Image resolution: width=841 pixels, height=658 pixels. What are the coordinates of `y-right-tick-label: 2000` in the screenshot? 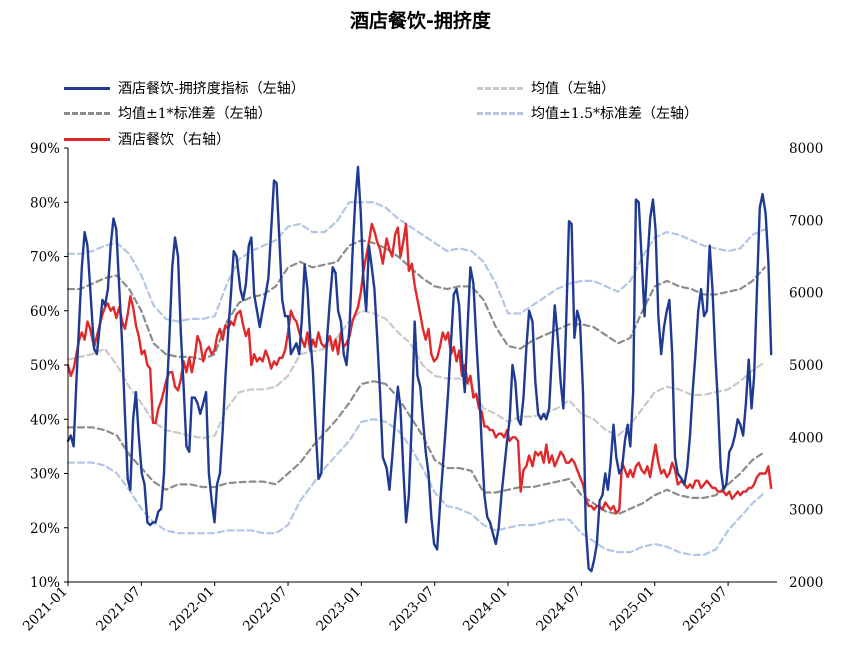 It's located at (806, 583).